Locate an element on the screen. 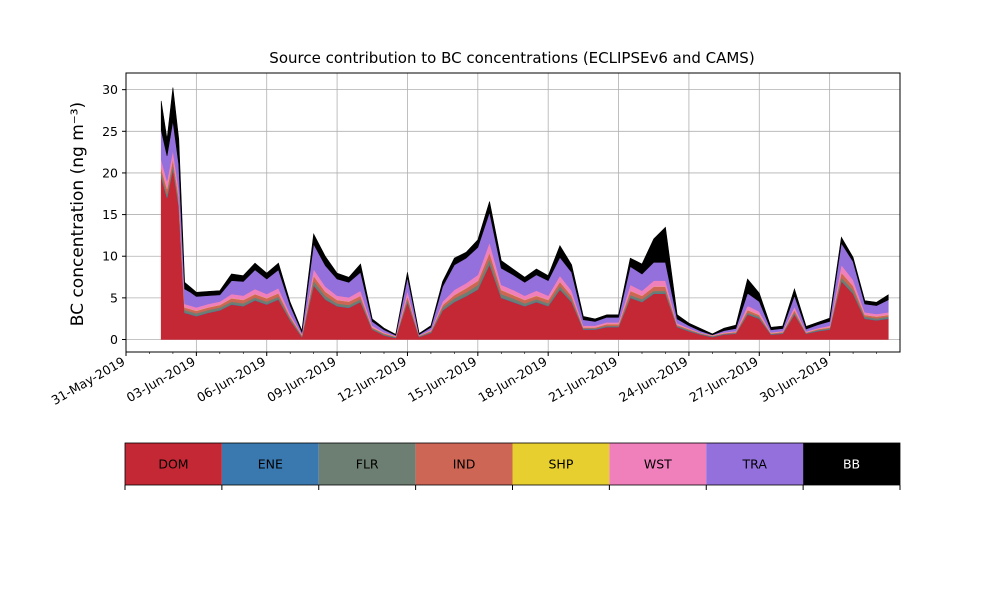  legend-label-tra: TRA is located at coordinates (755, 464).